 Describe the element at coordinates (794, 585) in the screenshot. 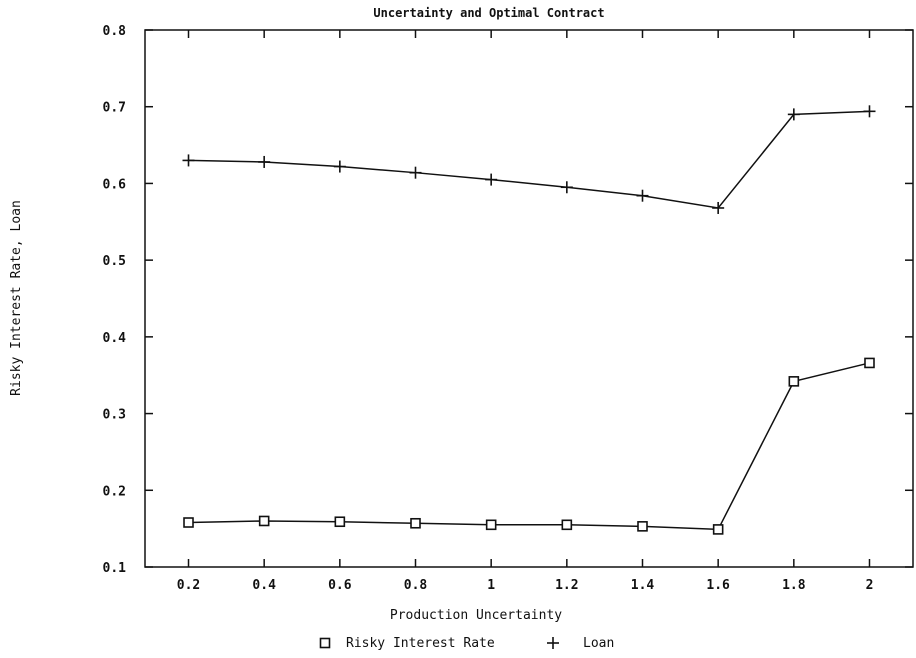

I see `x-tick-label: 1.8` at that location.